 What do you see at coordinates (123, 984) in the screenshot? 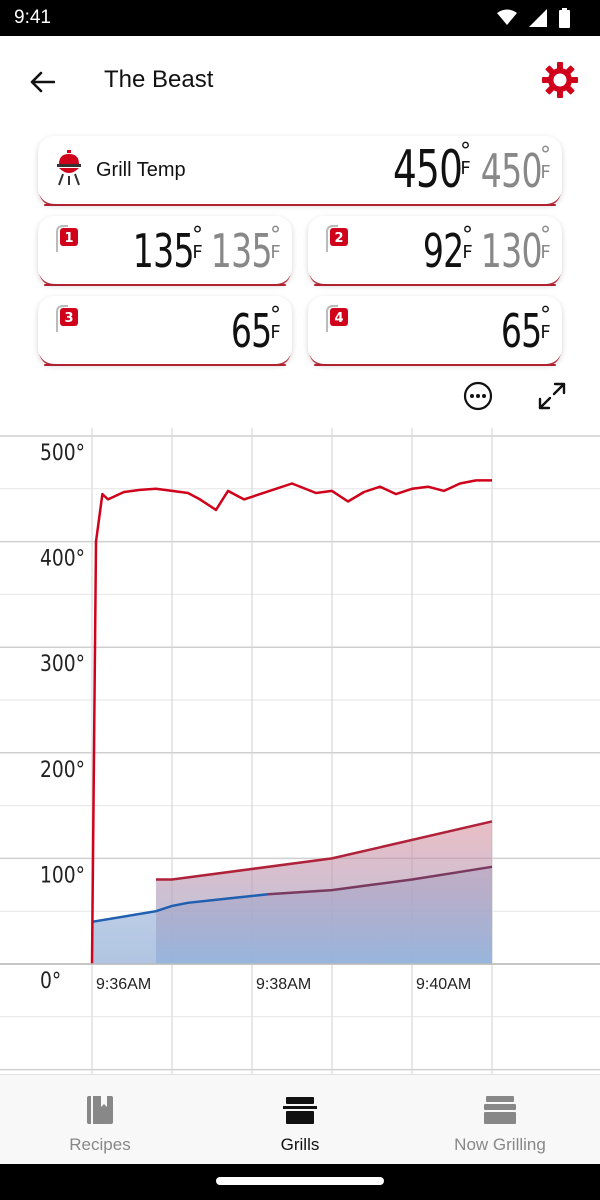
I see `x-tick-label: 9:36AM` at bounding box center [123, 984].